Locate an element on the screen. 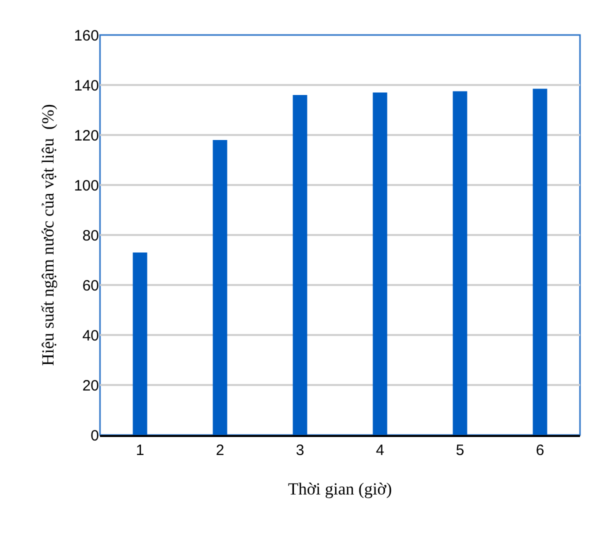 The image size is (600, 545). y-tick-label: 60 is located at coordinates (90, 285).